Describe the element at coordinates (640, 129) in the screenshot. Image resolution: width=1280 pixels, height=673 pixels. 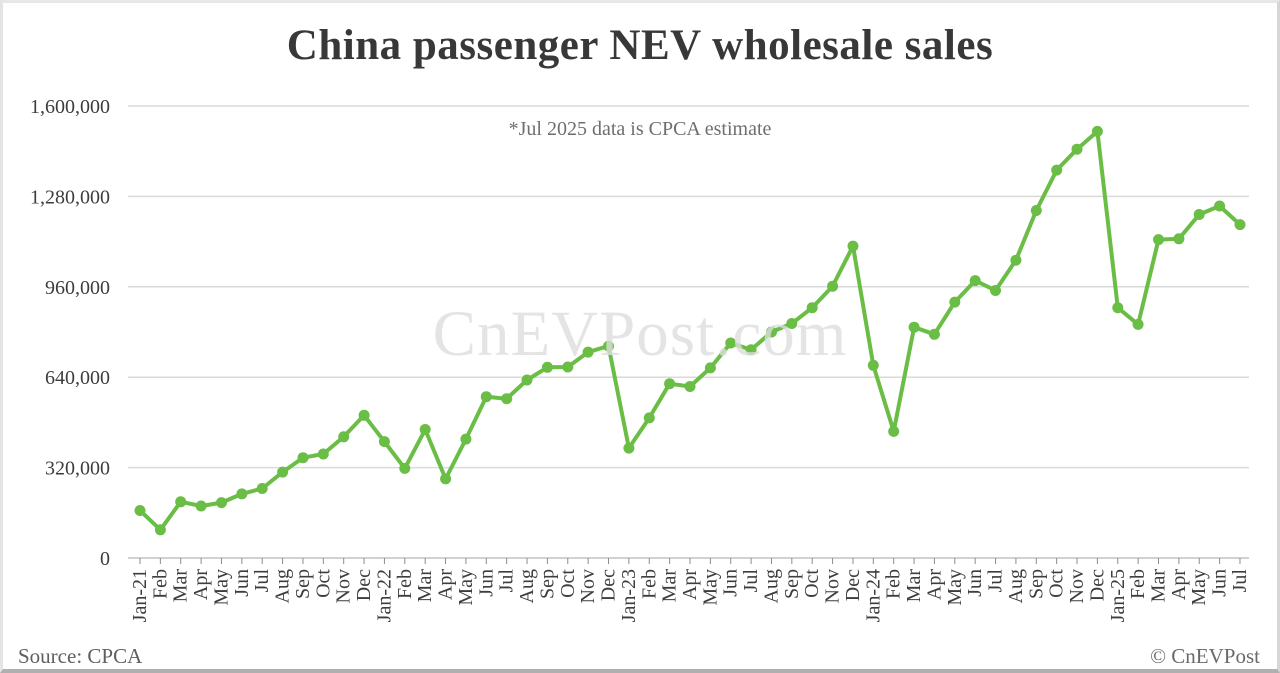
I see `estimate-annotation: *Jul 2025 data is CPCA estimate` at that location.